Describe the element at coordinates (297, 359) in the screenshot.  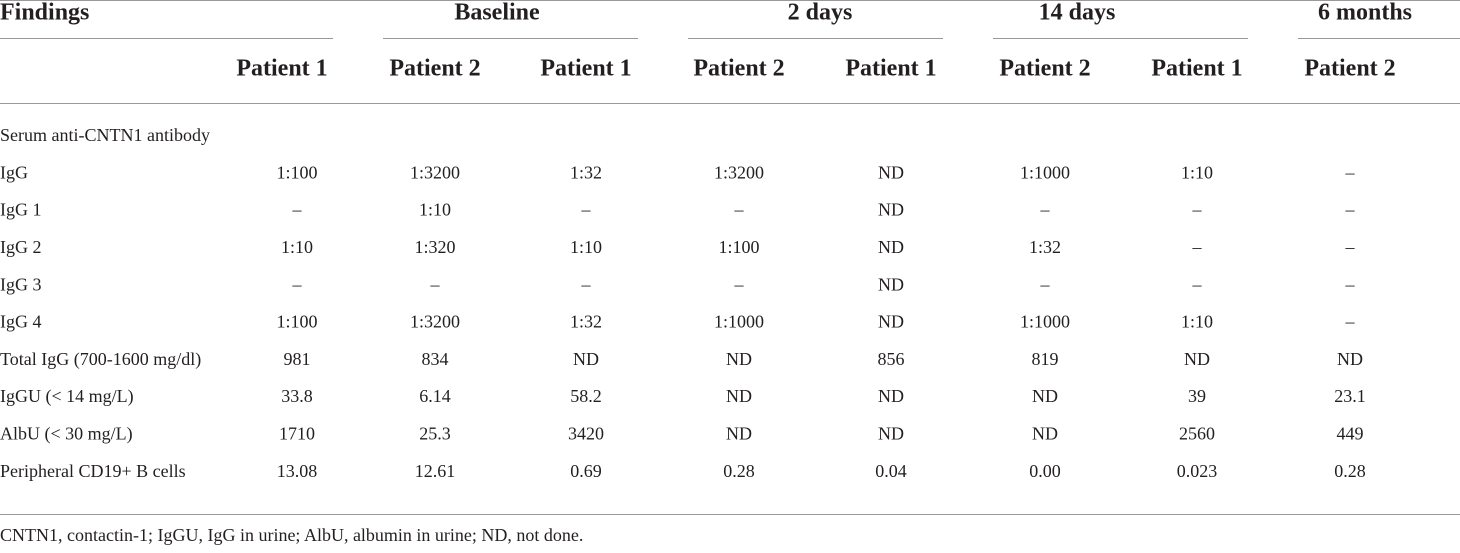
I see `cell: 981` at that location.